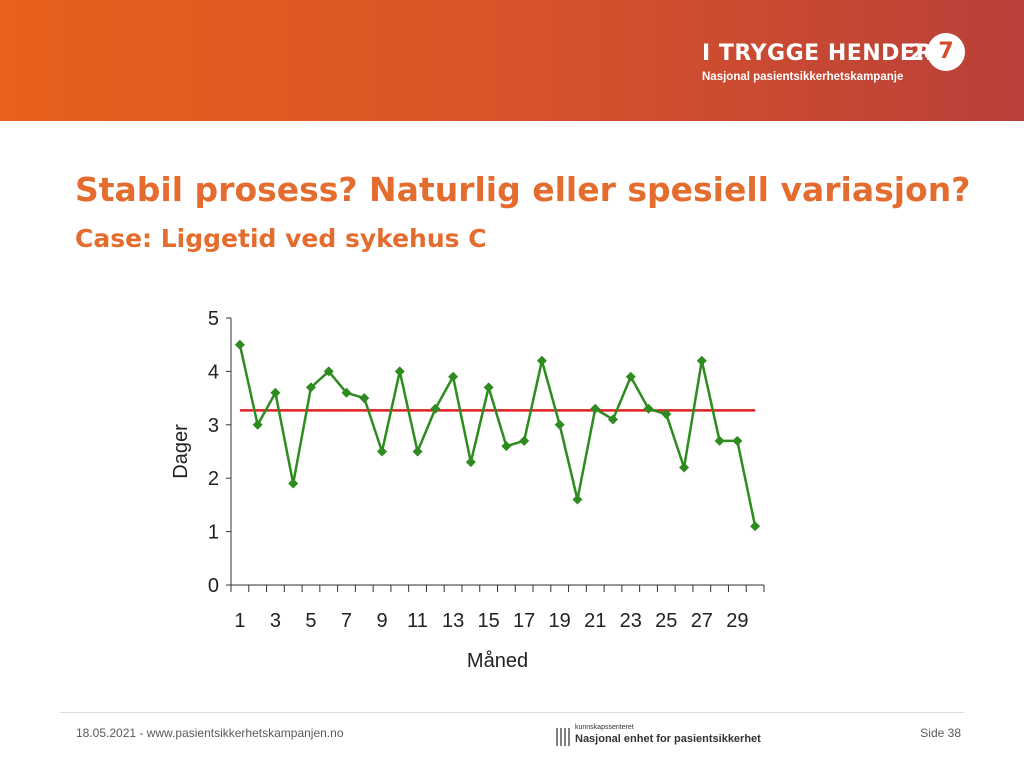  What do you see at coordinates (560, 621) in the screenshot?
I see `x-tick-label: 19` at bounding box center [560, 621].